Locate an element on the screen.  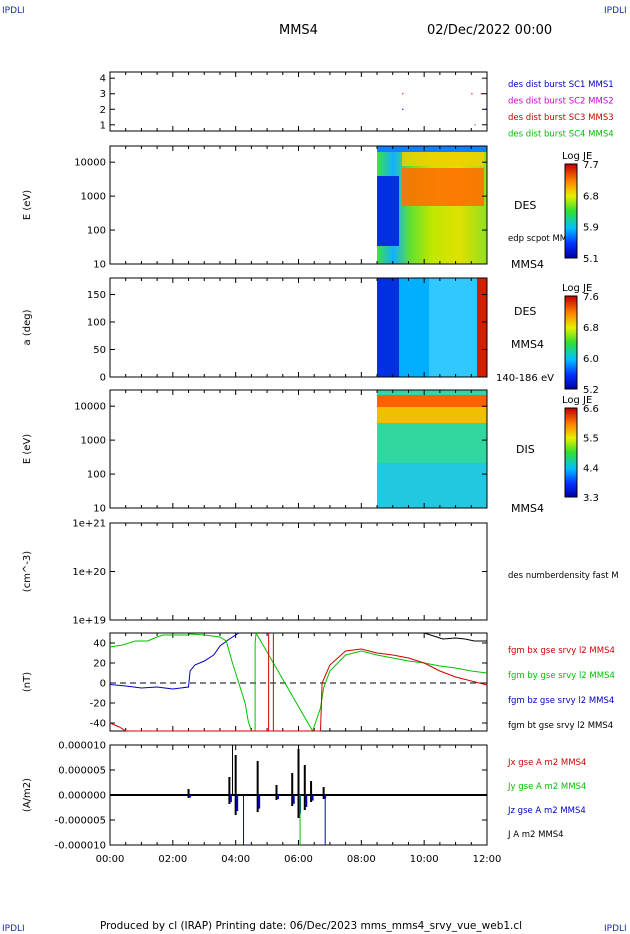
des-energy-colorbar-title: Log JE is located at coordinates (577, 156).